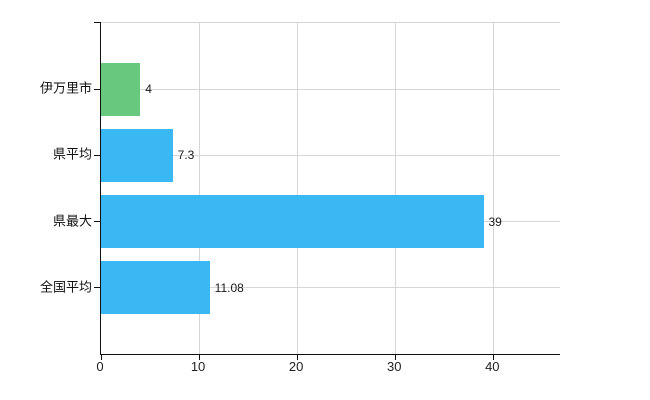  What do you see at coordinates (65, 88) in the screenshot?
I see `category-label: 伊万里市` at bounding box center [65, 88].